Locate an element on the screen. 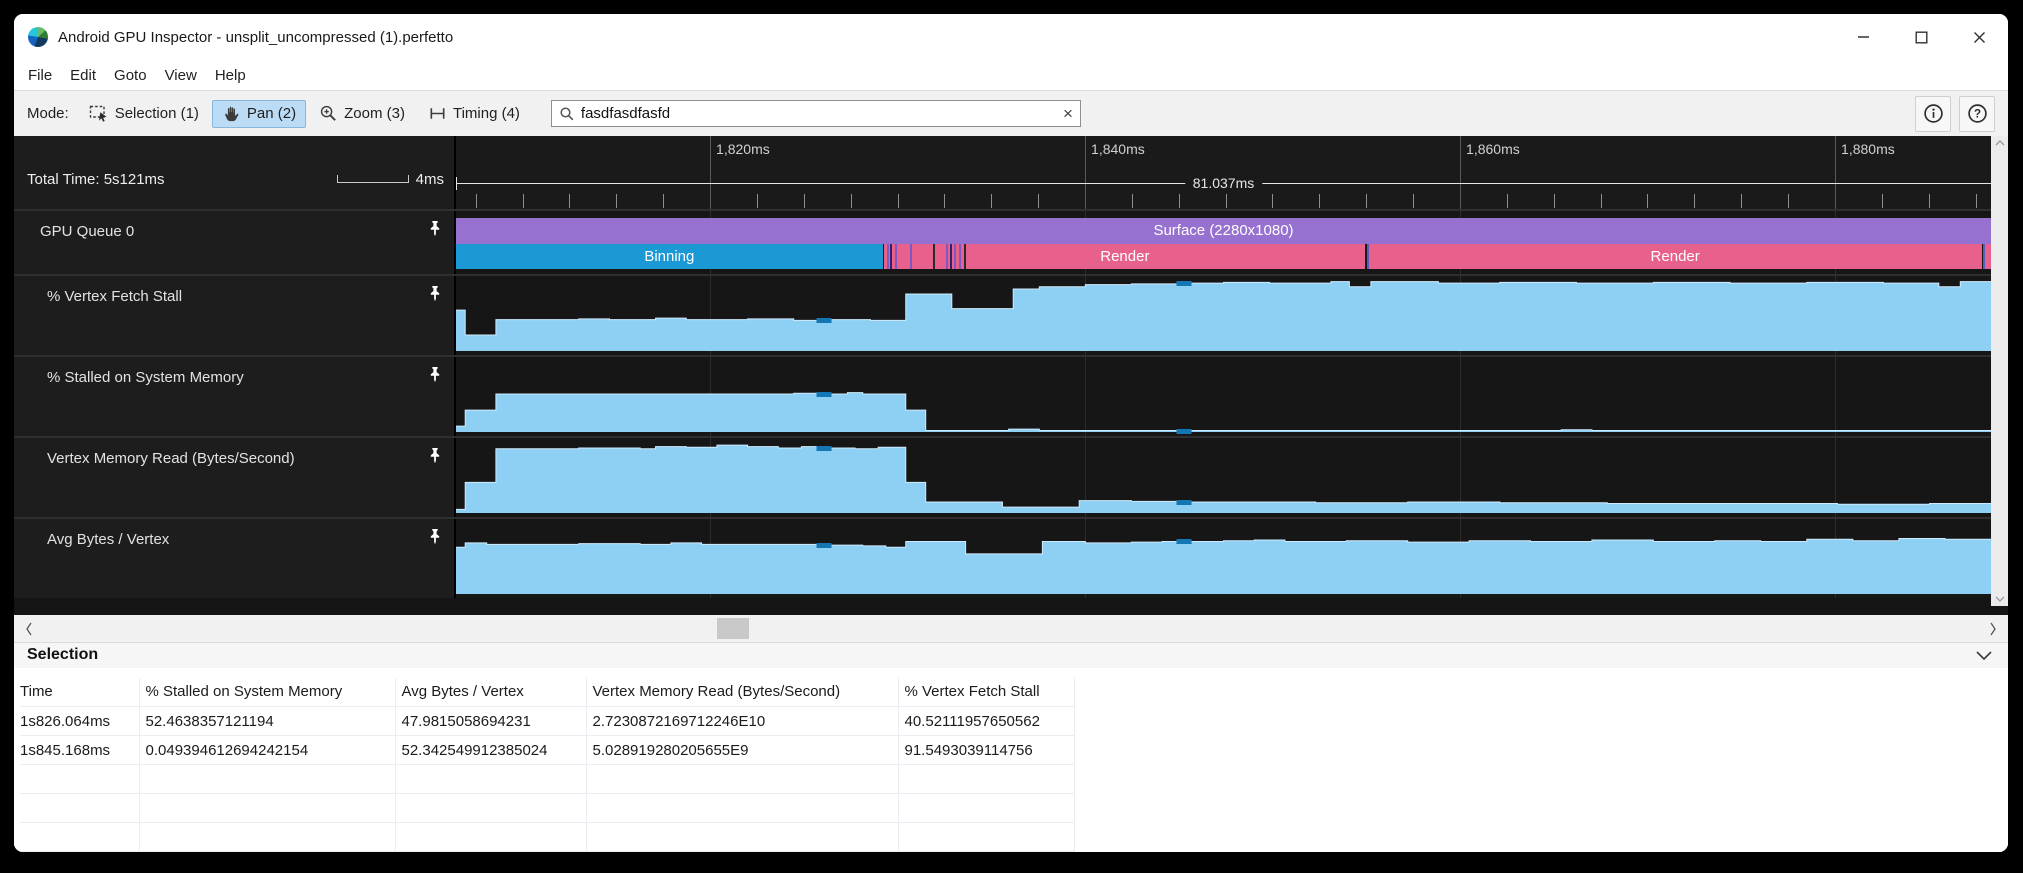 The image size is (2023, 873). timeline-vertical-scrollbar is located at coordinates (1999, 371).